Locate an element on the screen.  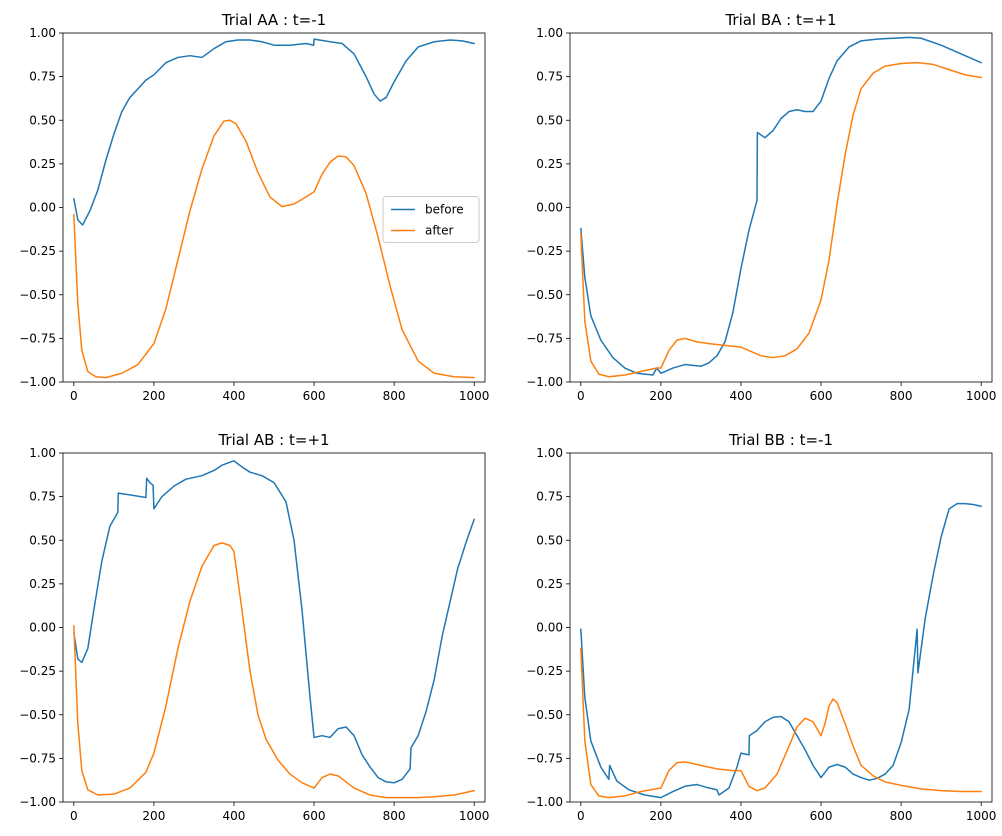
chart-title: Trial BB : t=-1 is located at coordinates (780, 440).